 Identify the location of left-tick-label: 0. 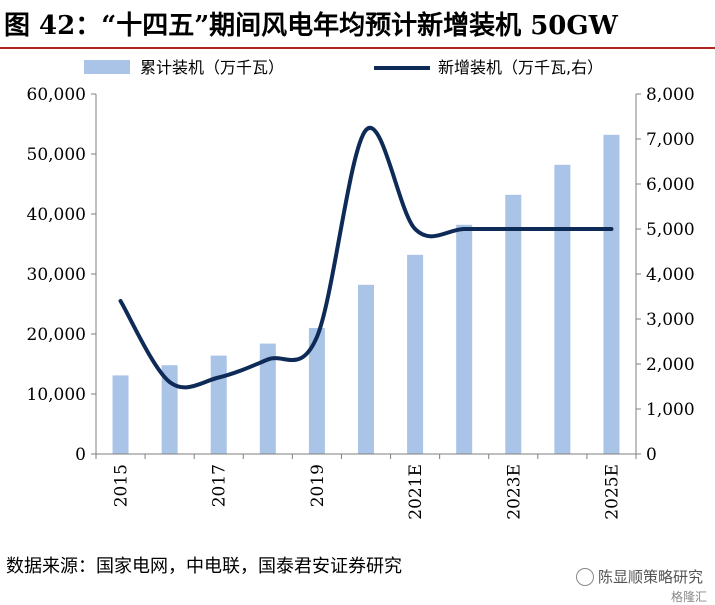
(80, 455).